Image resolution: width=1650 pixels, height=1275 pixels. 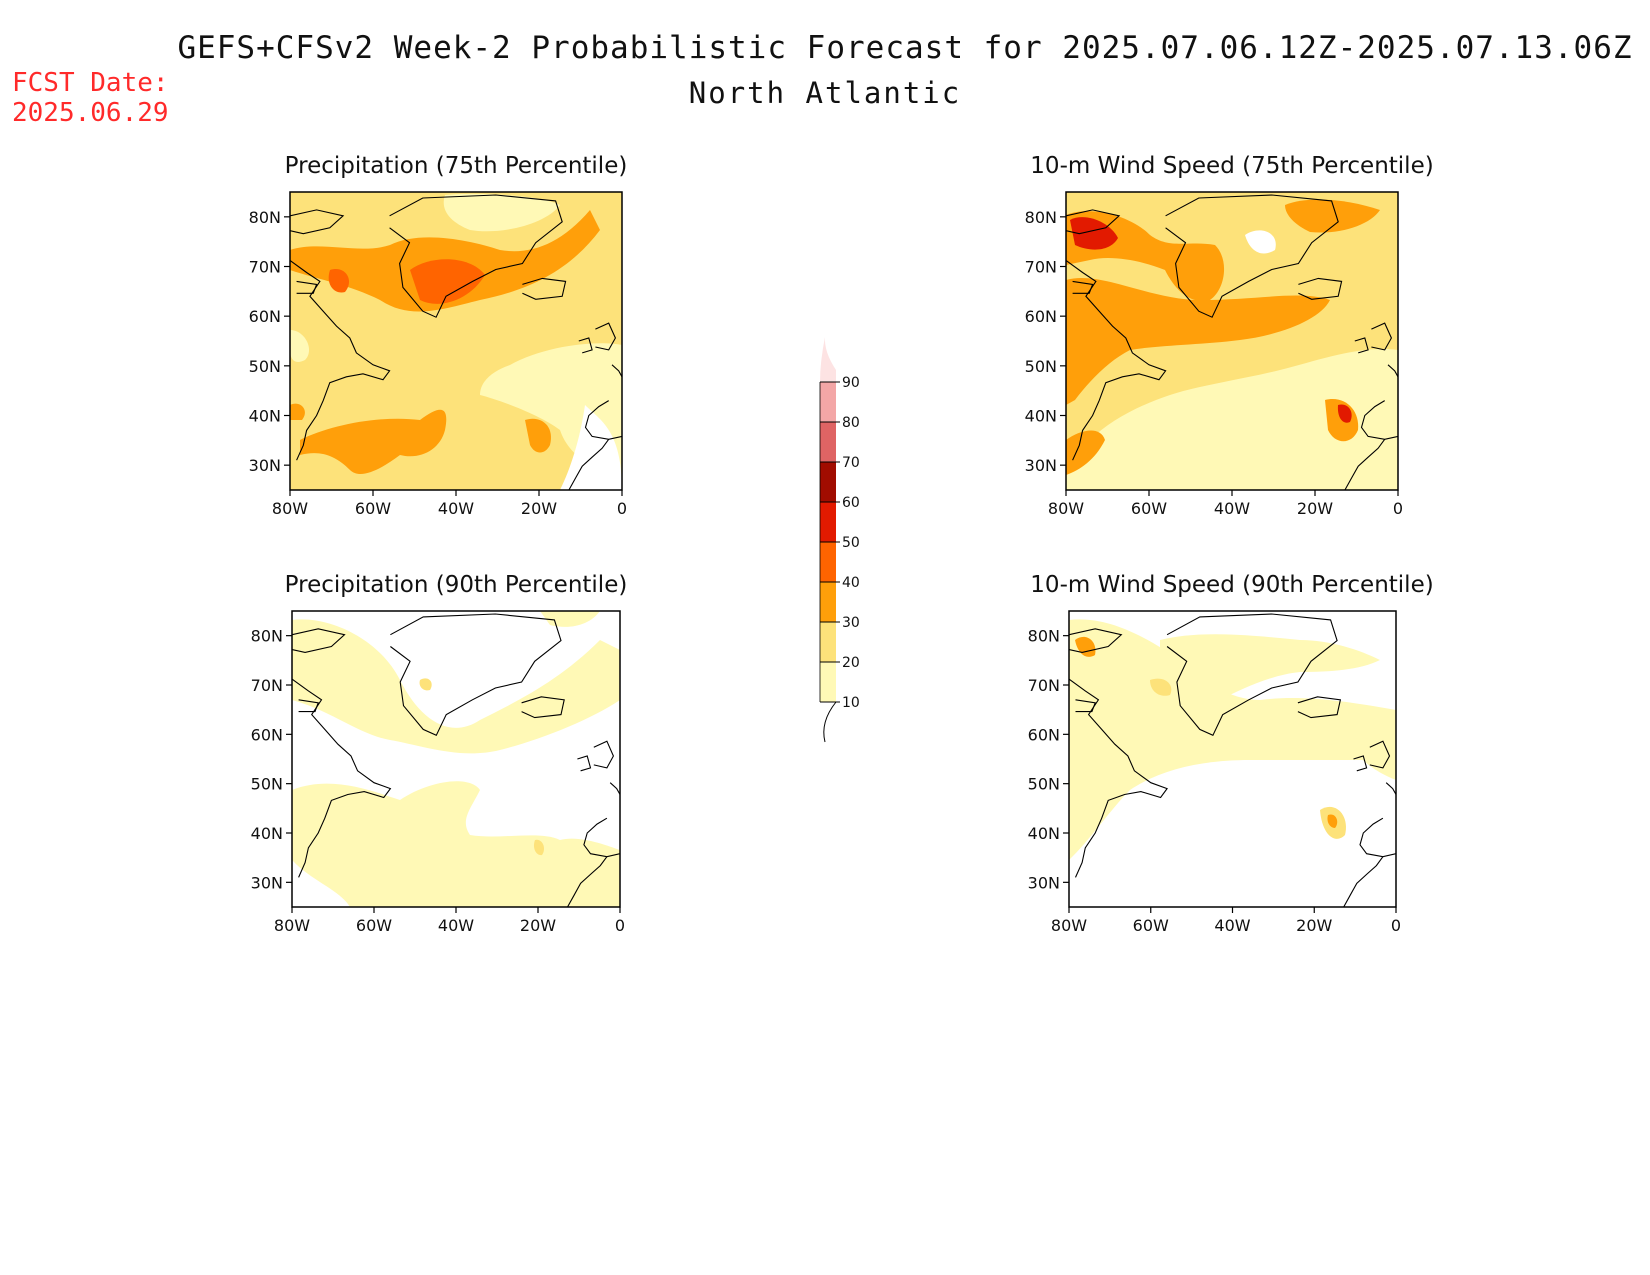 I want to click on colorbar-label: 60, so click(x=851, y=503).